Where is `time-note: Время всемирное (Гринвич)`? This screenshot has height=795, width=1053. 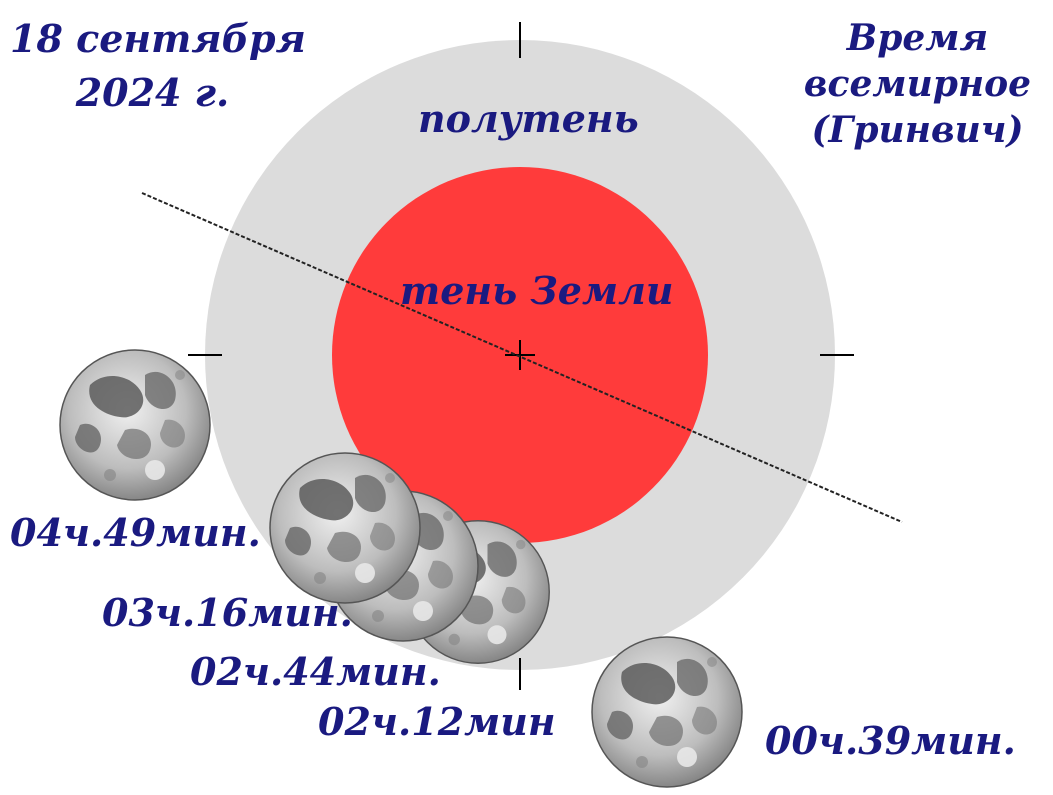
time-note: Время всемирное (Гринвич) is located at coordinates (917, 84).